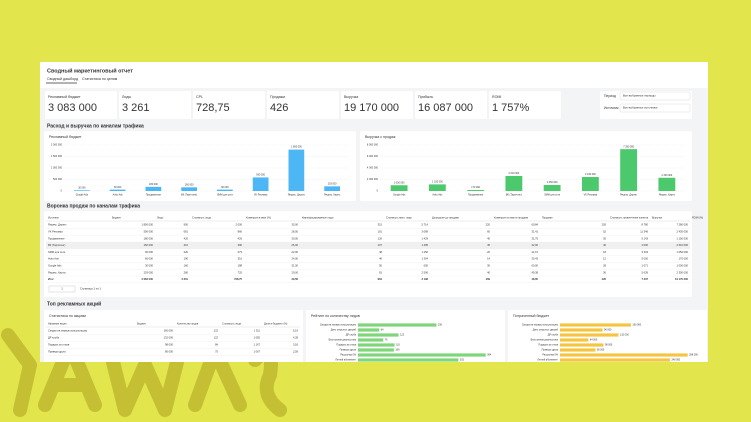 The image size is (751, 422). I want to click on table-cell: 31,41, so click(535, 231).